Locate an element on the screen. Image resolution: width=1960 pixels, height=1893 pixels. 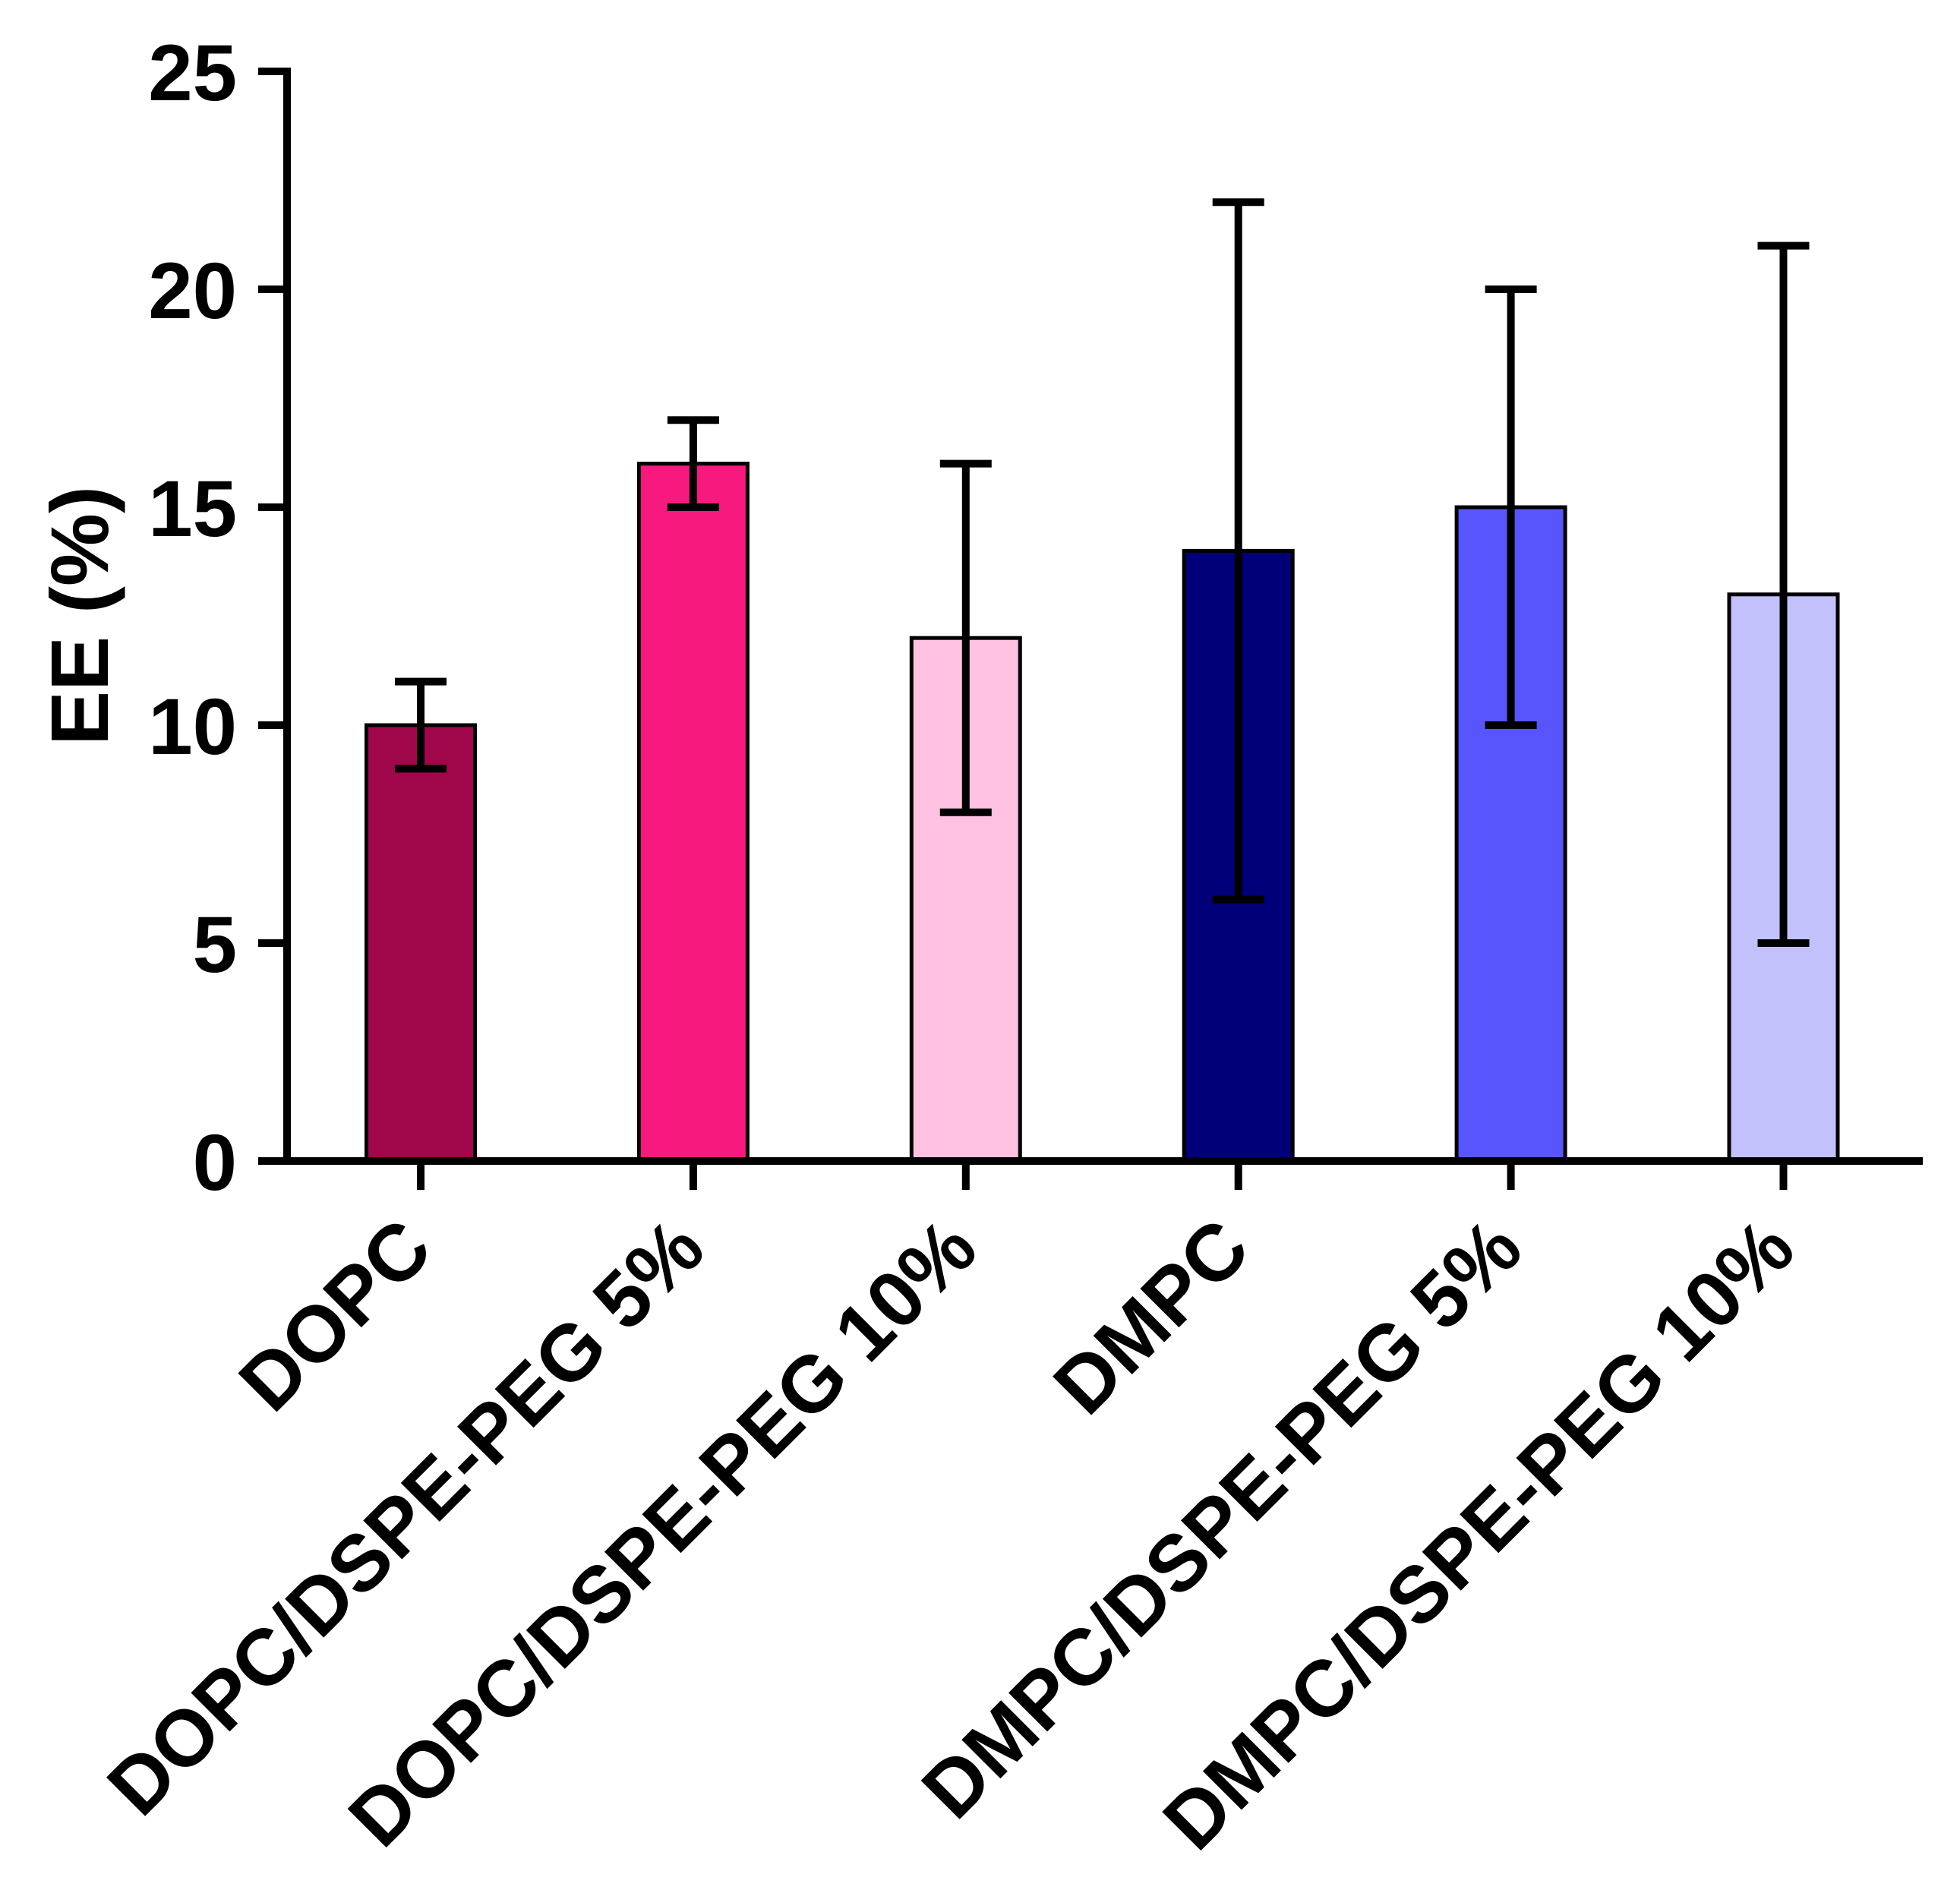
error-bar-dopc is located at coordinates (421, 725).